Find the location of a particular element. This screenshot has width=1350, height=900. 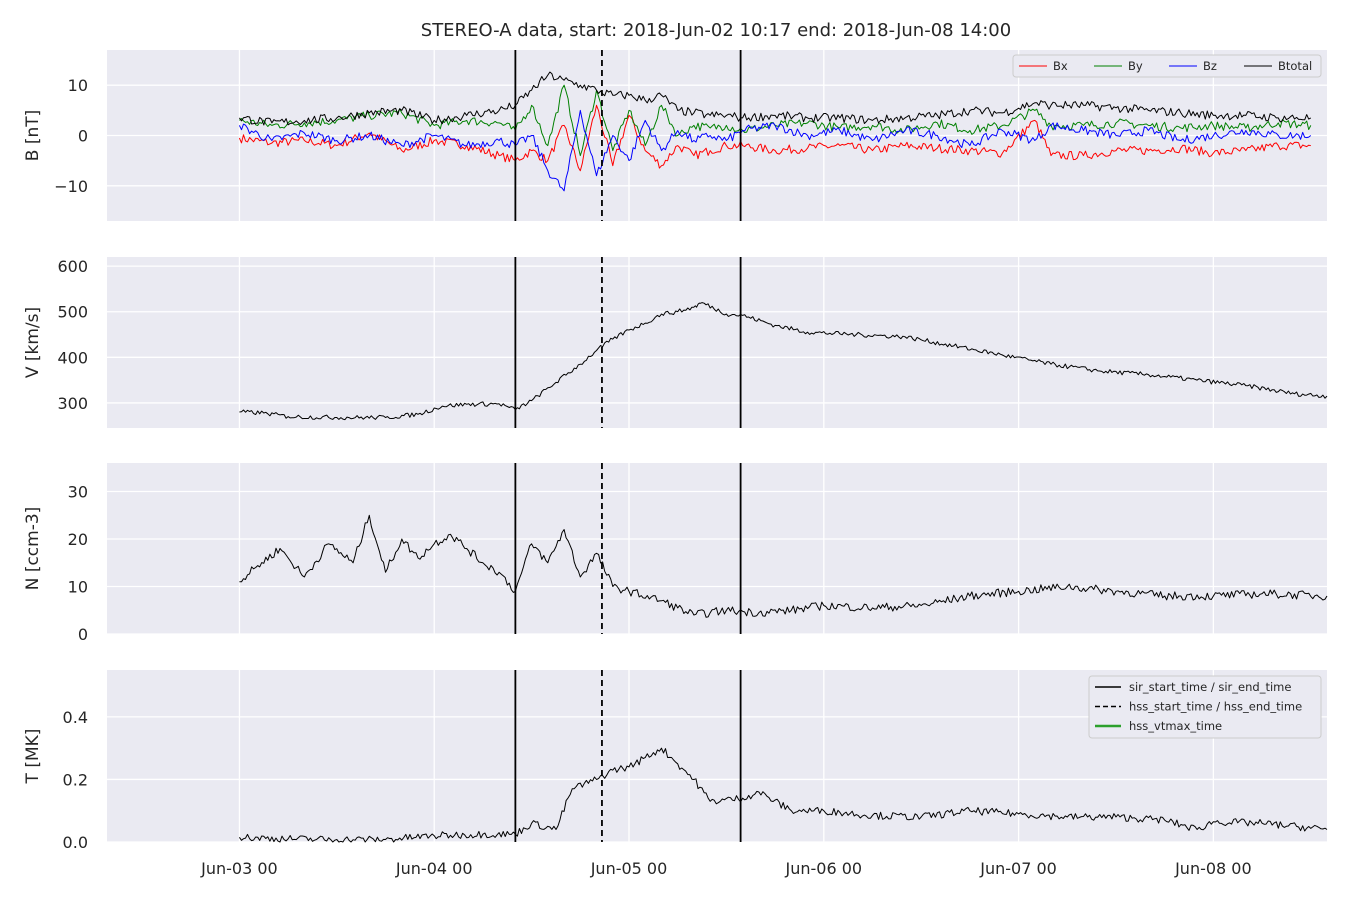

legend-label-bz: Bz is located at coordinates (1210, 66).